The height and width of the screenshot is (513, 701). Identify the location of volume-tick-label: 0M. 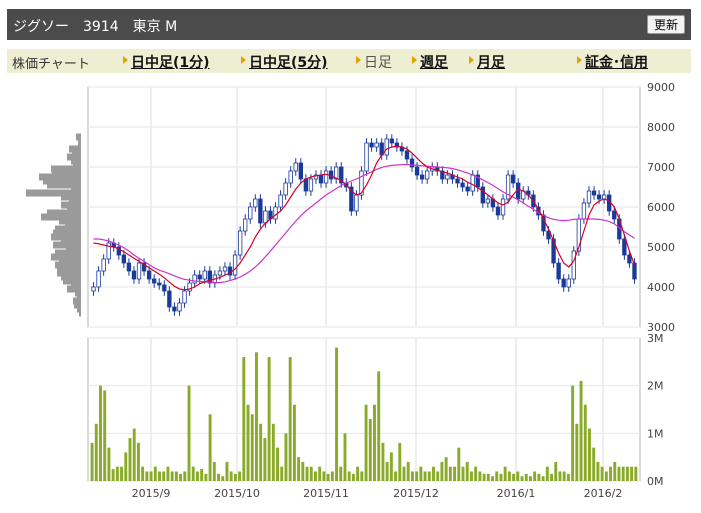
(655, 481).